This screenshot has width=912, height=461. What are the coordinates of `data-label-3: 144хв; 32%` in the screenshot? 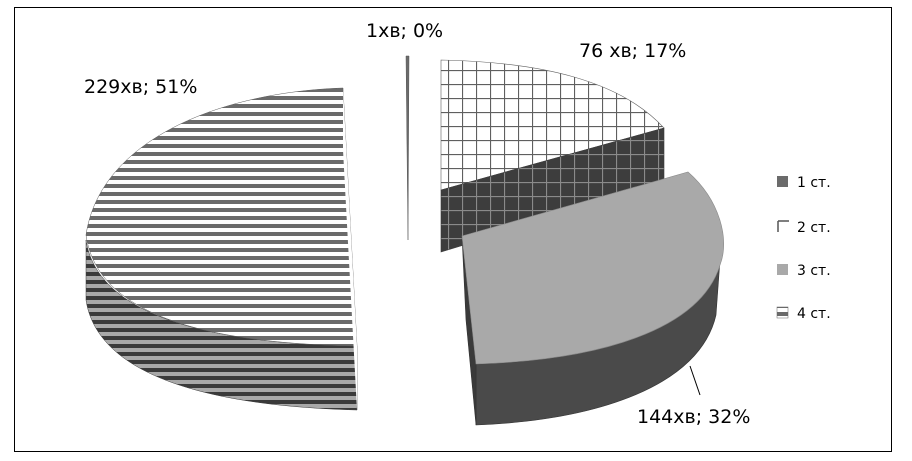 It's located at (693, 417).